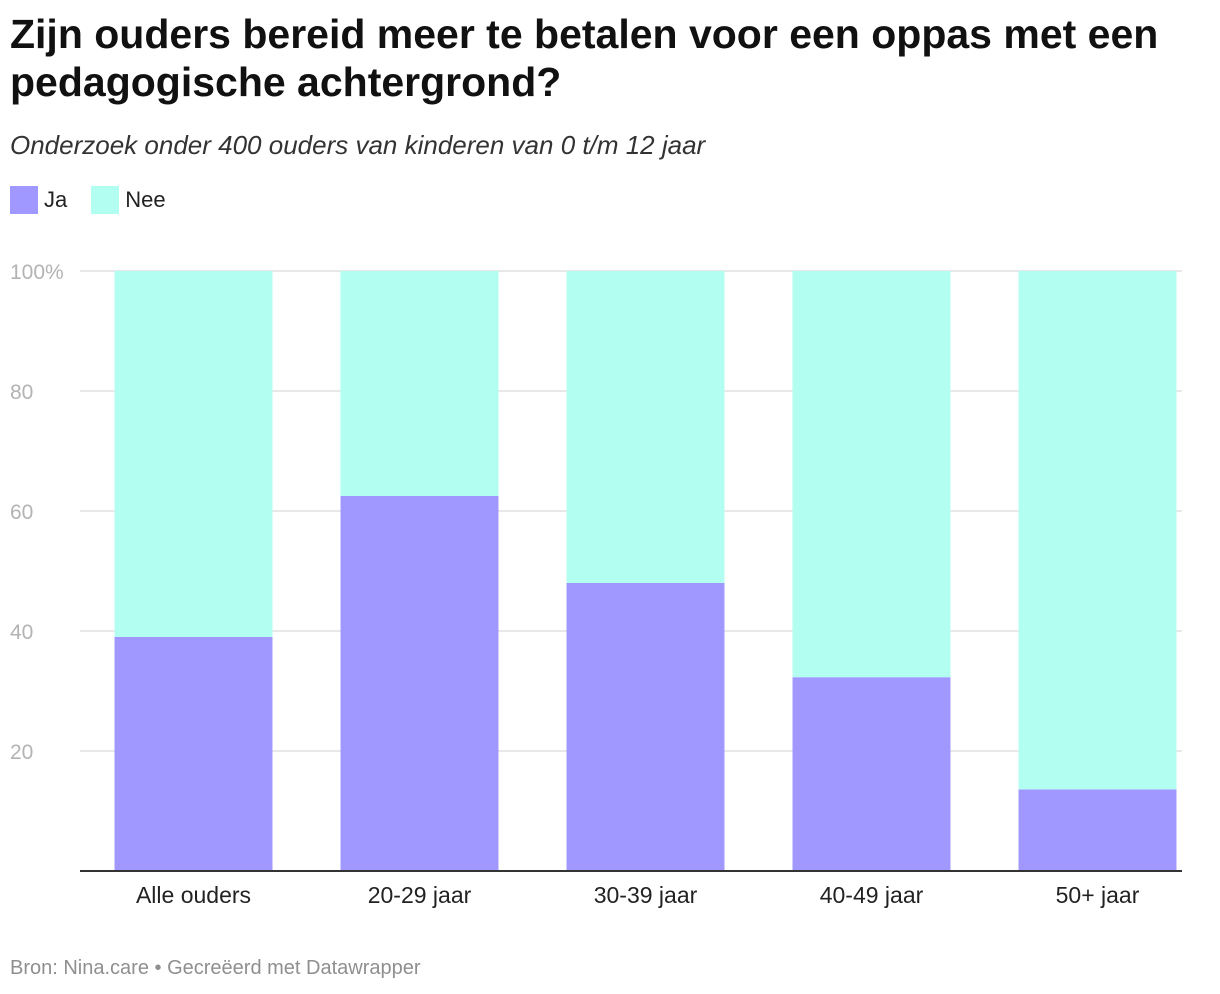 This screenshot has height=994, width=1220. What do you see at coordinates (145, 199) in the screenshot?
I see `legend-label-nee: Nee` at bounding box center [145, 199].